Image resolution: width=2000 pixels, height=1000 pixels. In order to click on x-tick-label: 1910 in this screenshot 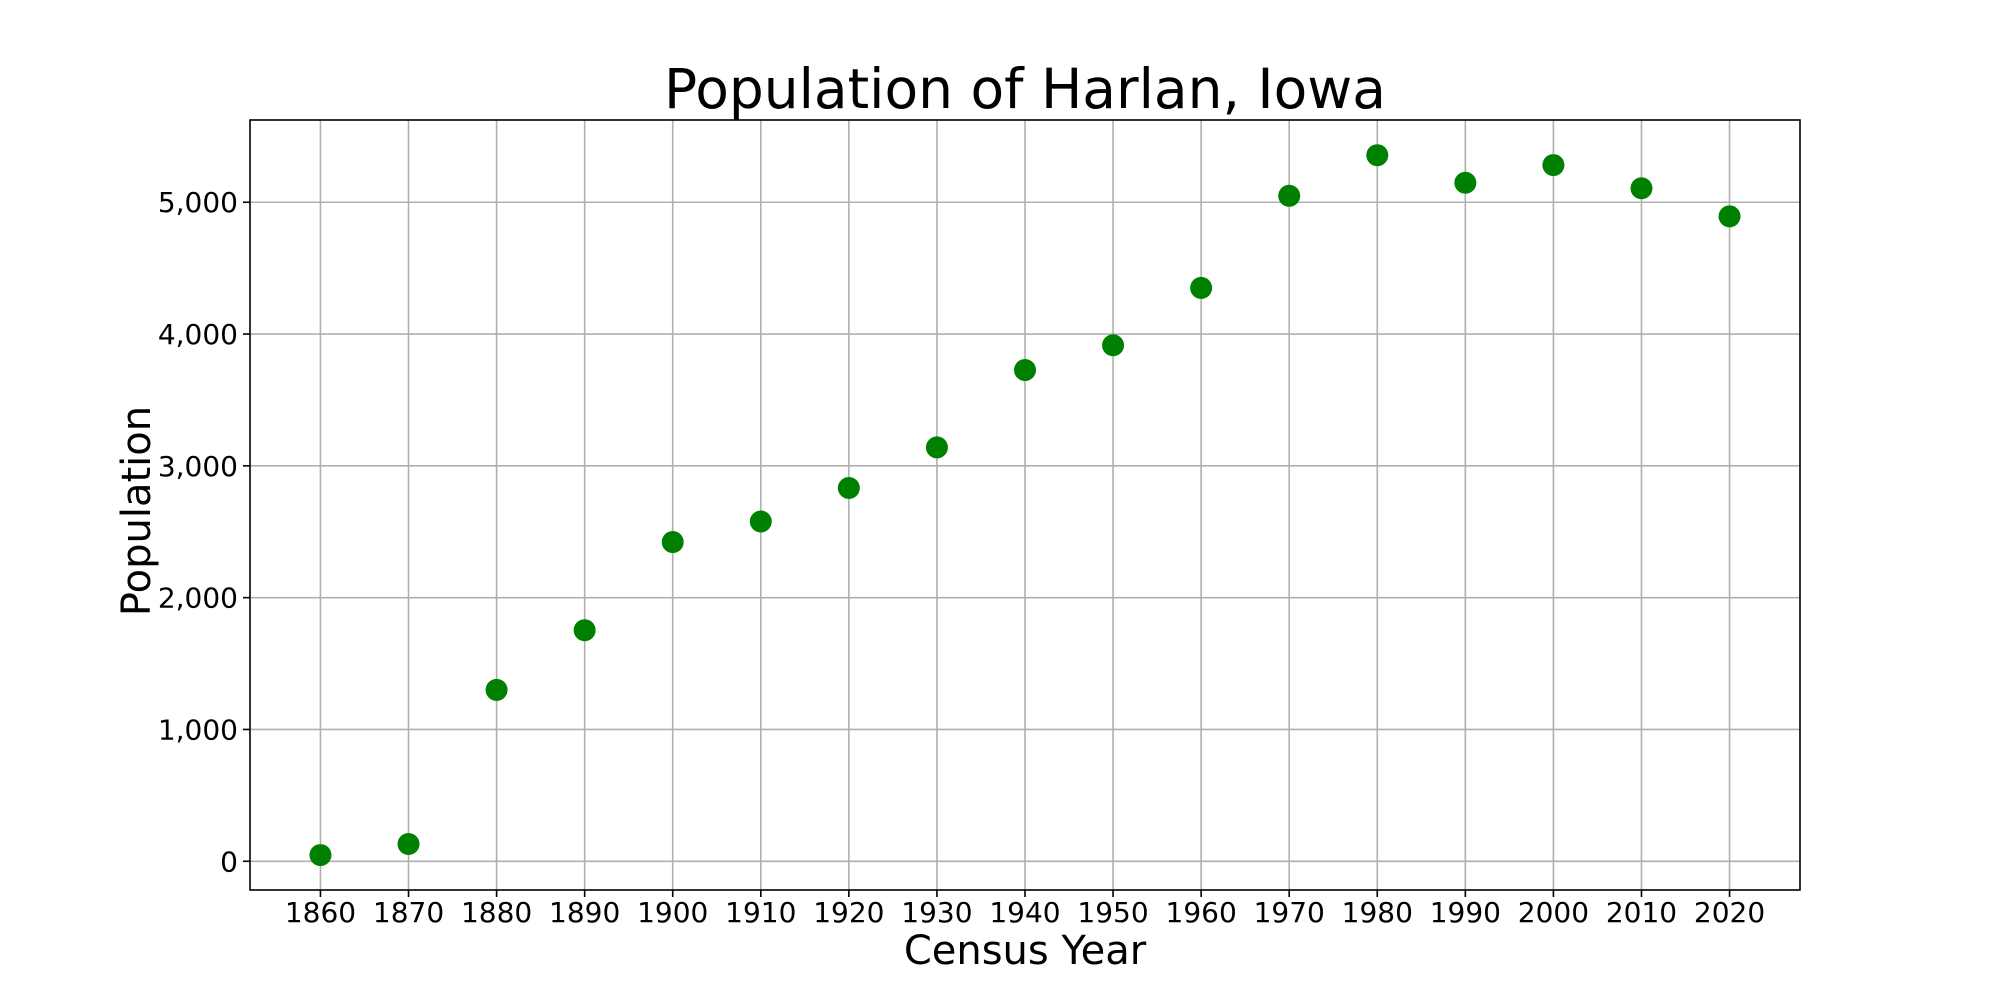, I will do `click(760, 912)`.